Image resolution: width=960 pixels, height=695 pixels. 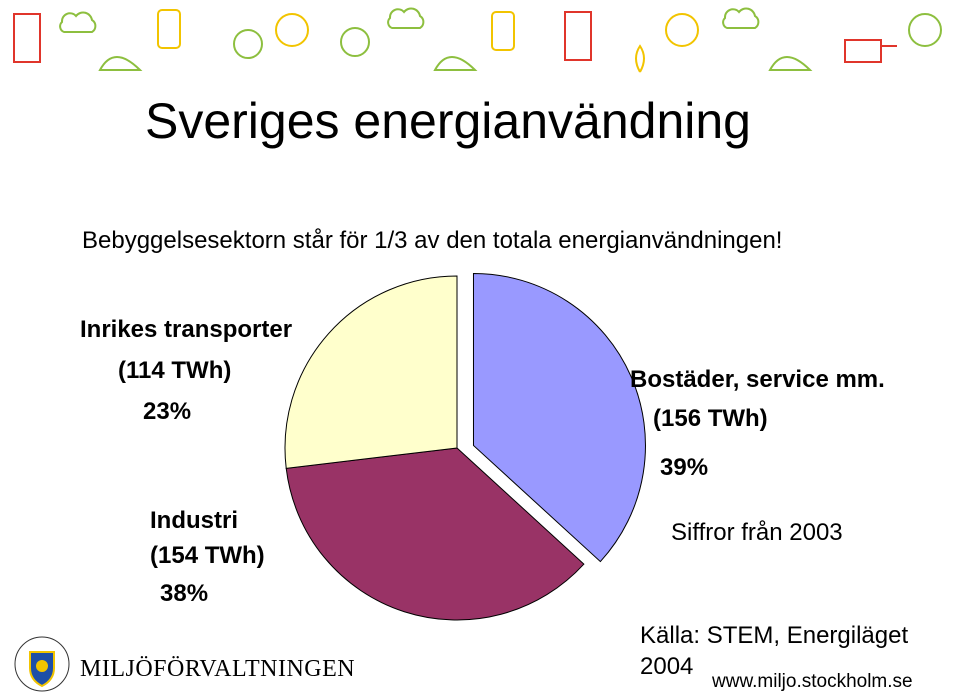 What do you see at coordinates (194, 520) in the screenshot?
I see `slice-label-industri: Industri` at bounding box center [194, 520].